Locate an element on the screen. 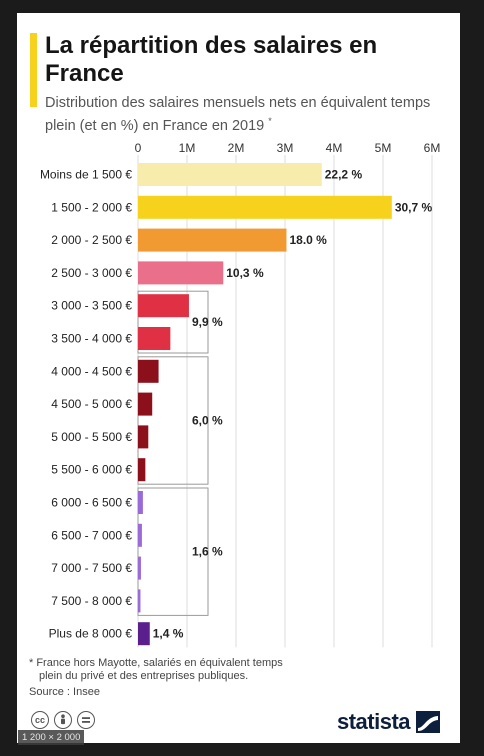  statista-logo: statista is located at coordinates (389, 722).